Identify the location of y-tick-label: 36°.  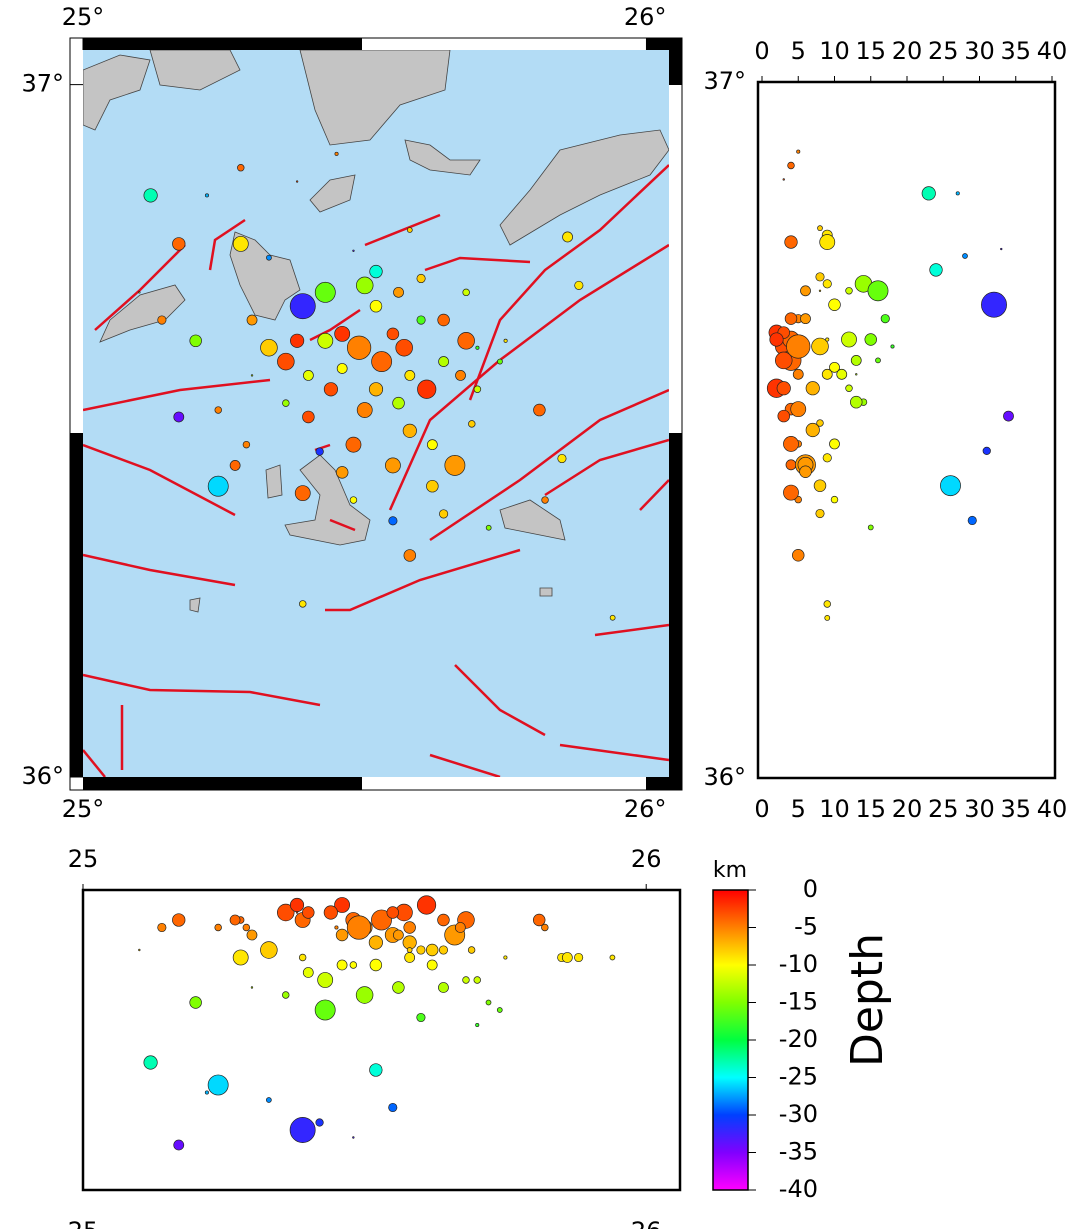
(724, 777).